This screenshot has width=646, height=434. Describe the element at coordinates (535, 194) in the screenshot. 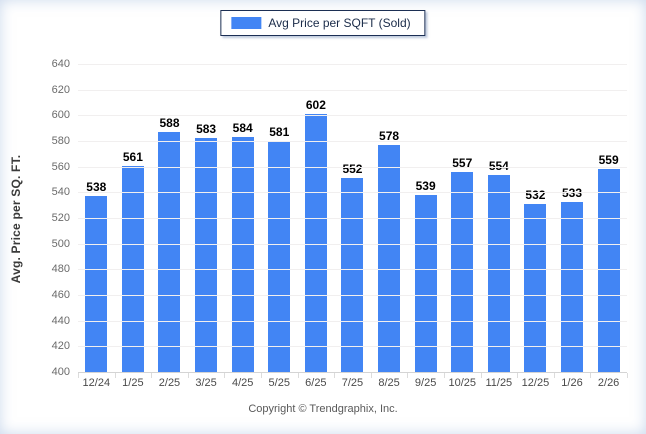

I see `bar-value-label: 532` at that location.